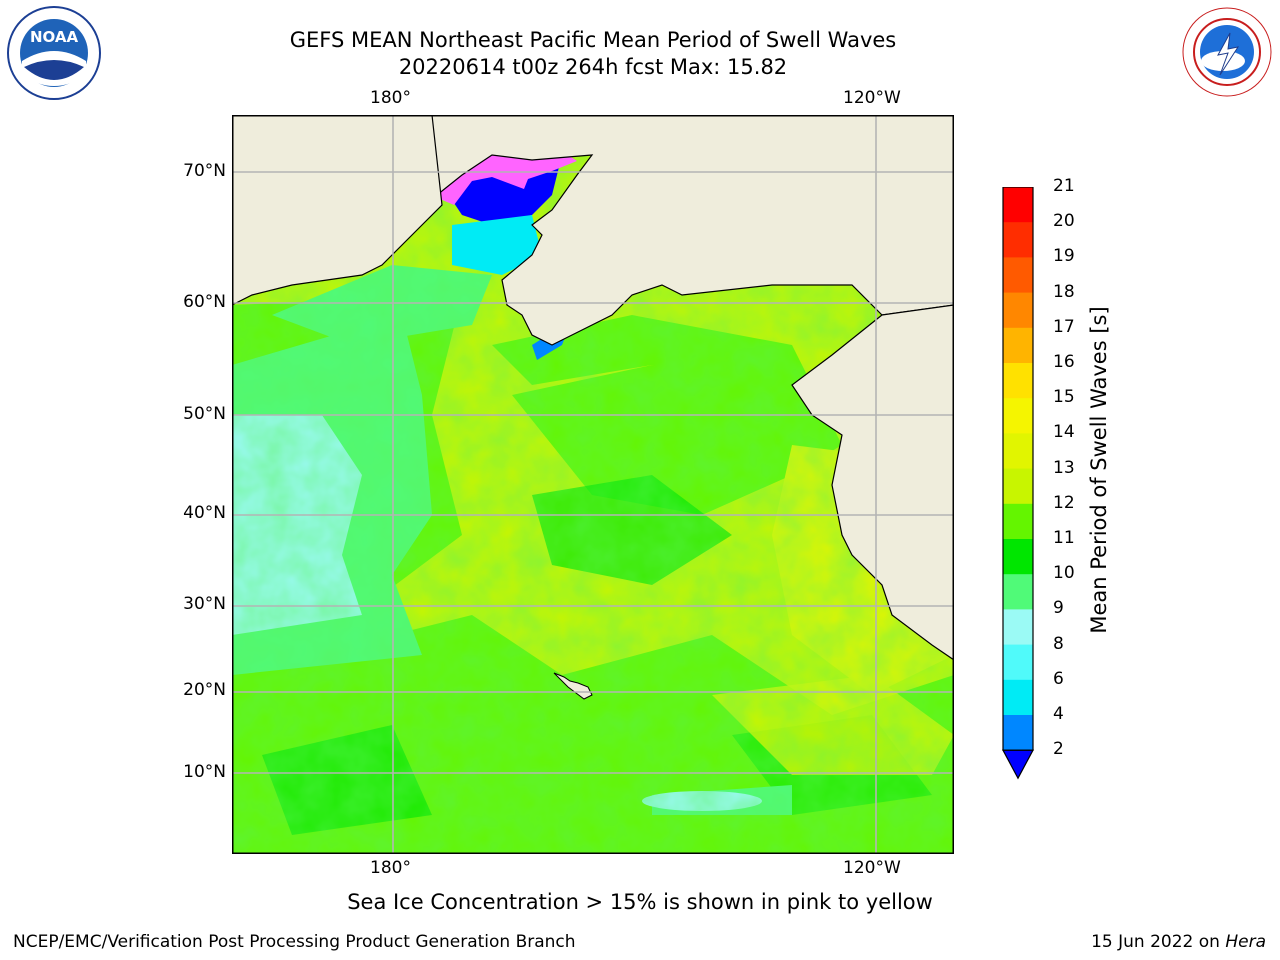  Describe the element at coordinates (204, 513) in the screenshot. I see `lat-label-40n: 40°N` at that location.